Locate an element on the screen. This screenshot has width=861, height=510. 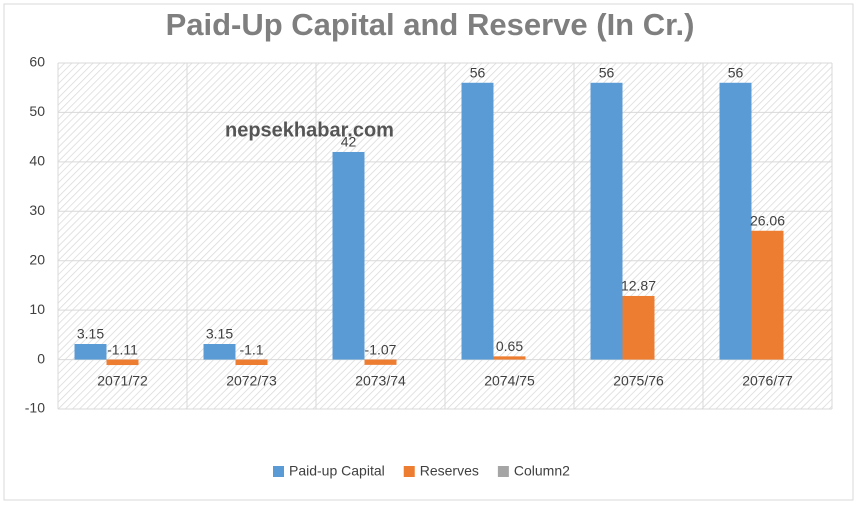
y-tick-label: 10 is located at coordinates (37, 309).